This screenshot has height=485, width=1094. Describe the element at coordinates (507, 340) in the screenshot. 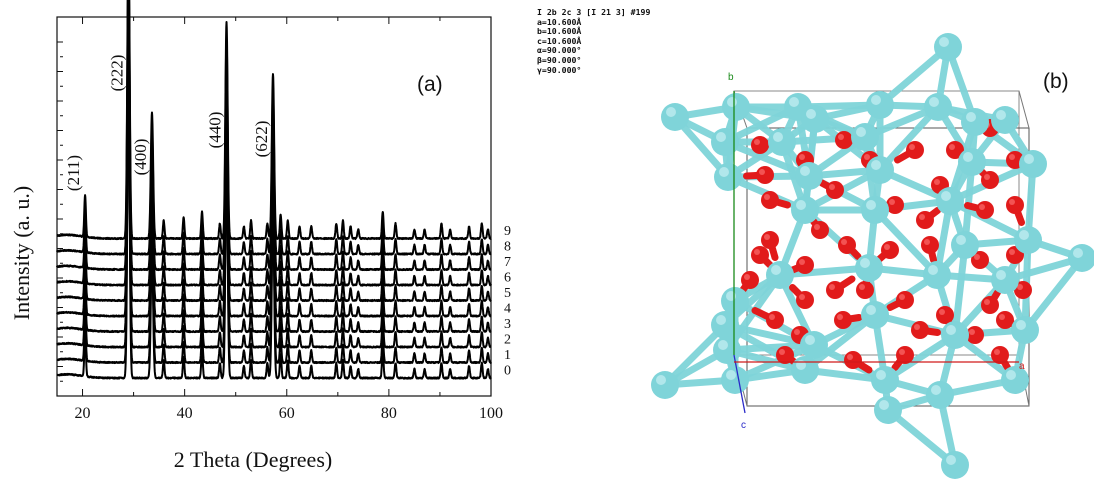

I see `series-label-2: 2` at that location.